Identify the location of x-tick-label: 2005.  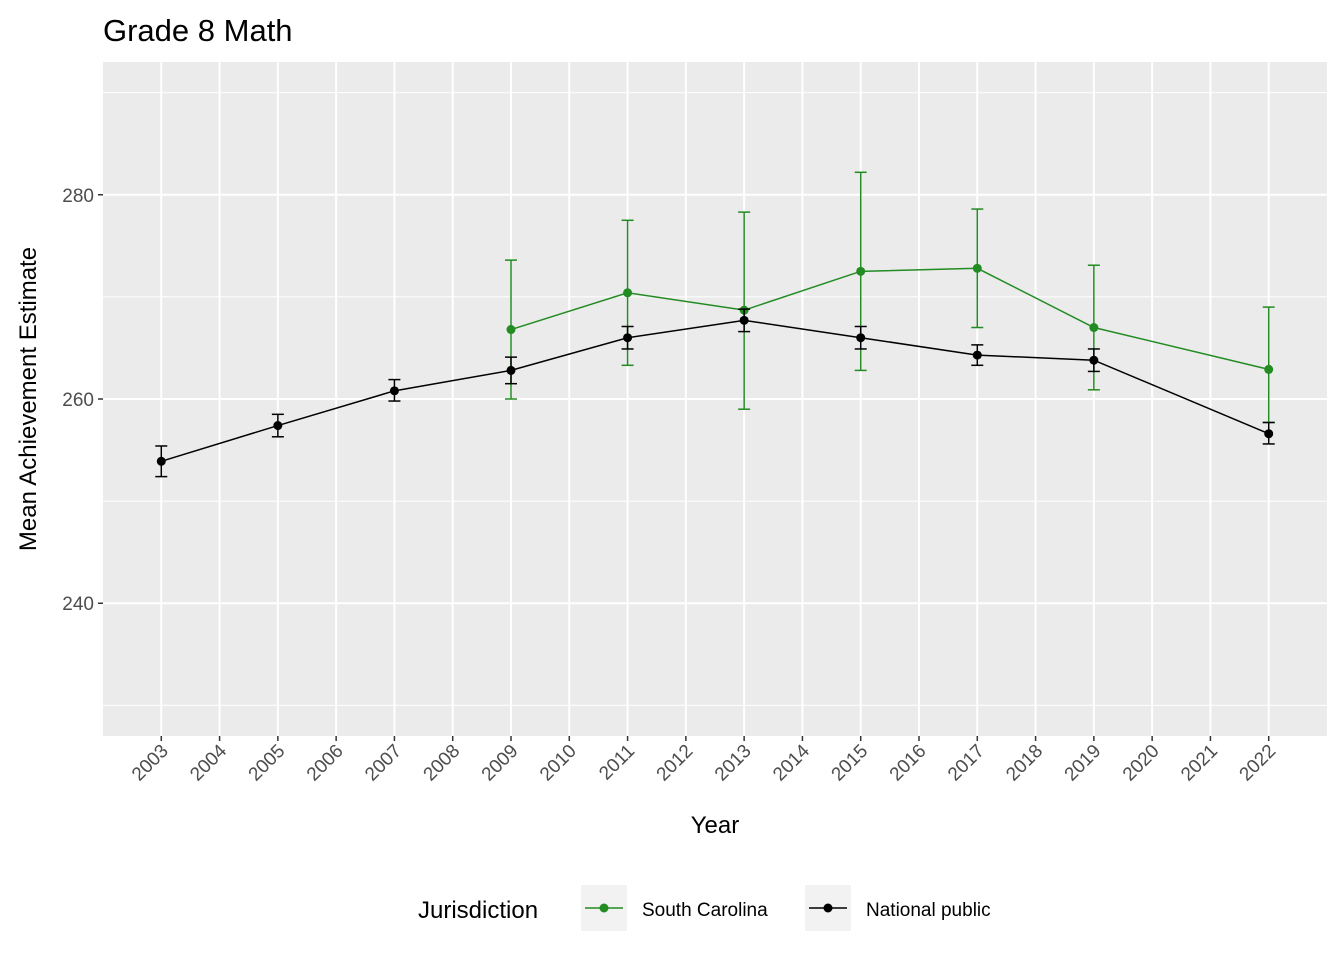
(267, 763).